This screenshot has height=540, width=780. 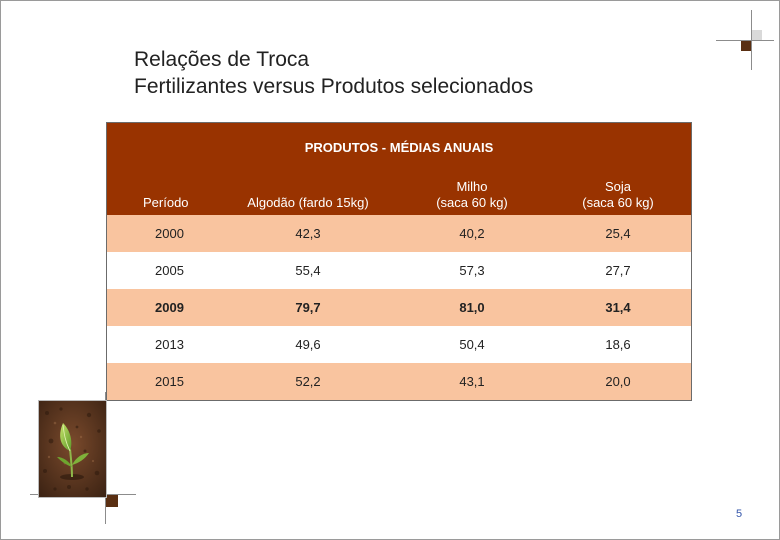 I want to click on cell-milho: 50,4, so click(x=472, y=344).